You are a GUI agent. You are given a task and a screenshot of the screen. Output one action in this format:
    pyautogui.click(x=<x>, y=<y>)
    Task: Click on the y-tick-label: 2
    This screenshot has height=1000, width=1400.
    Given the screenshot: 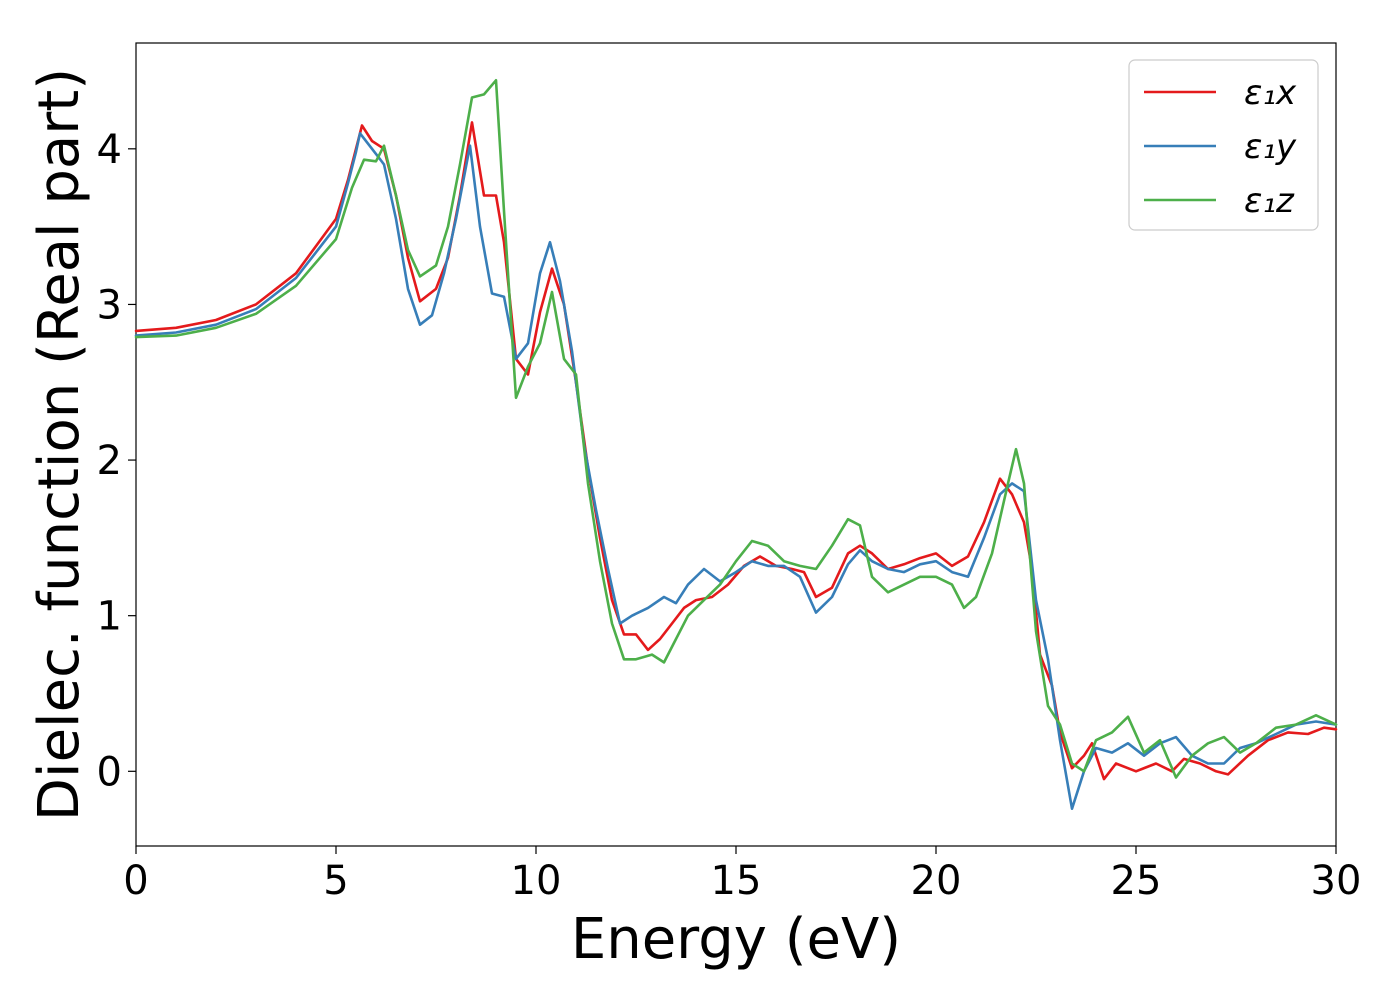 What is the action you would take?
    pyautogui.click(x=109, y=461)
    